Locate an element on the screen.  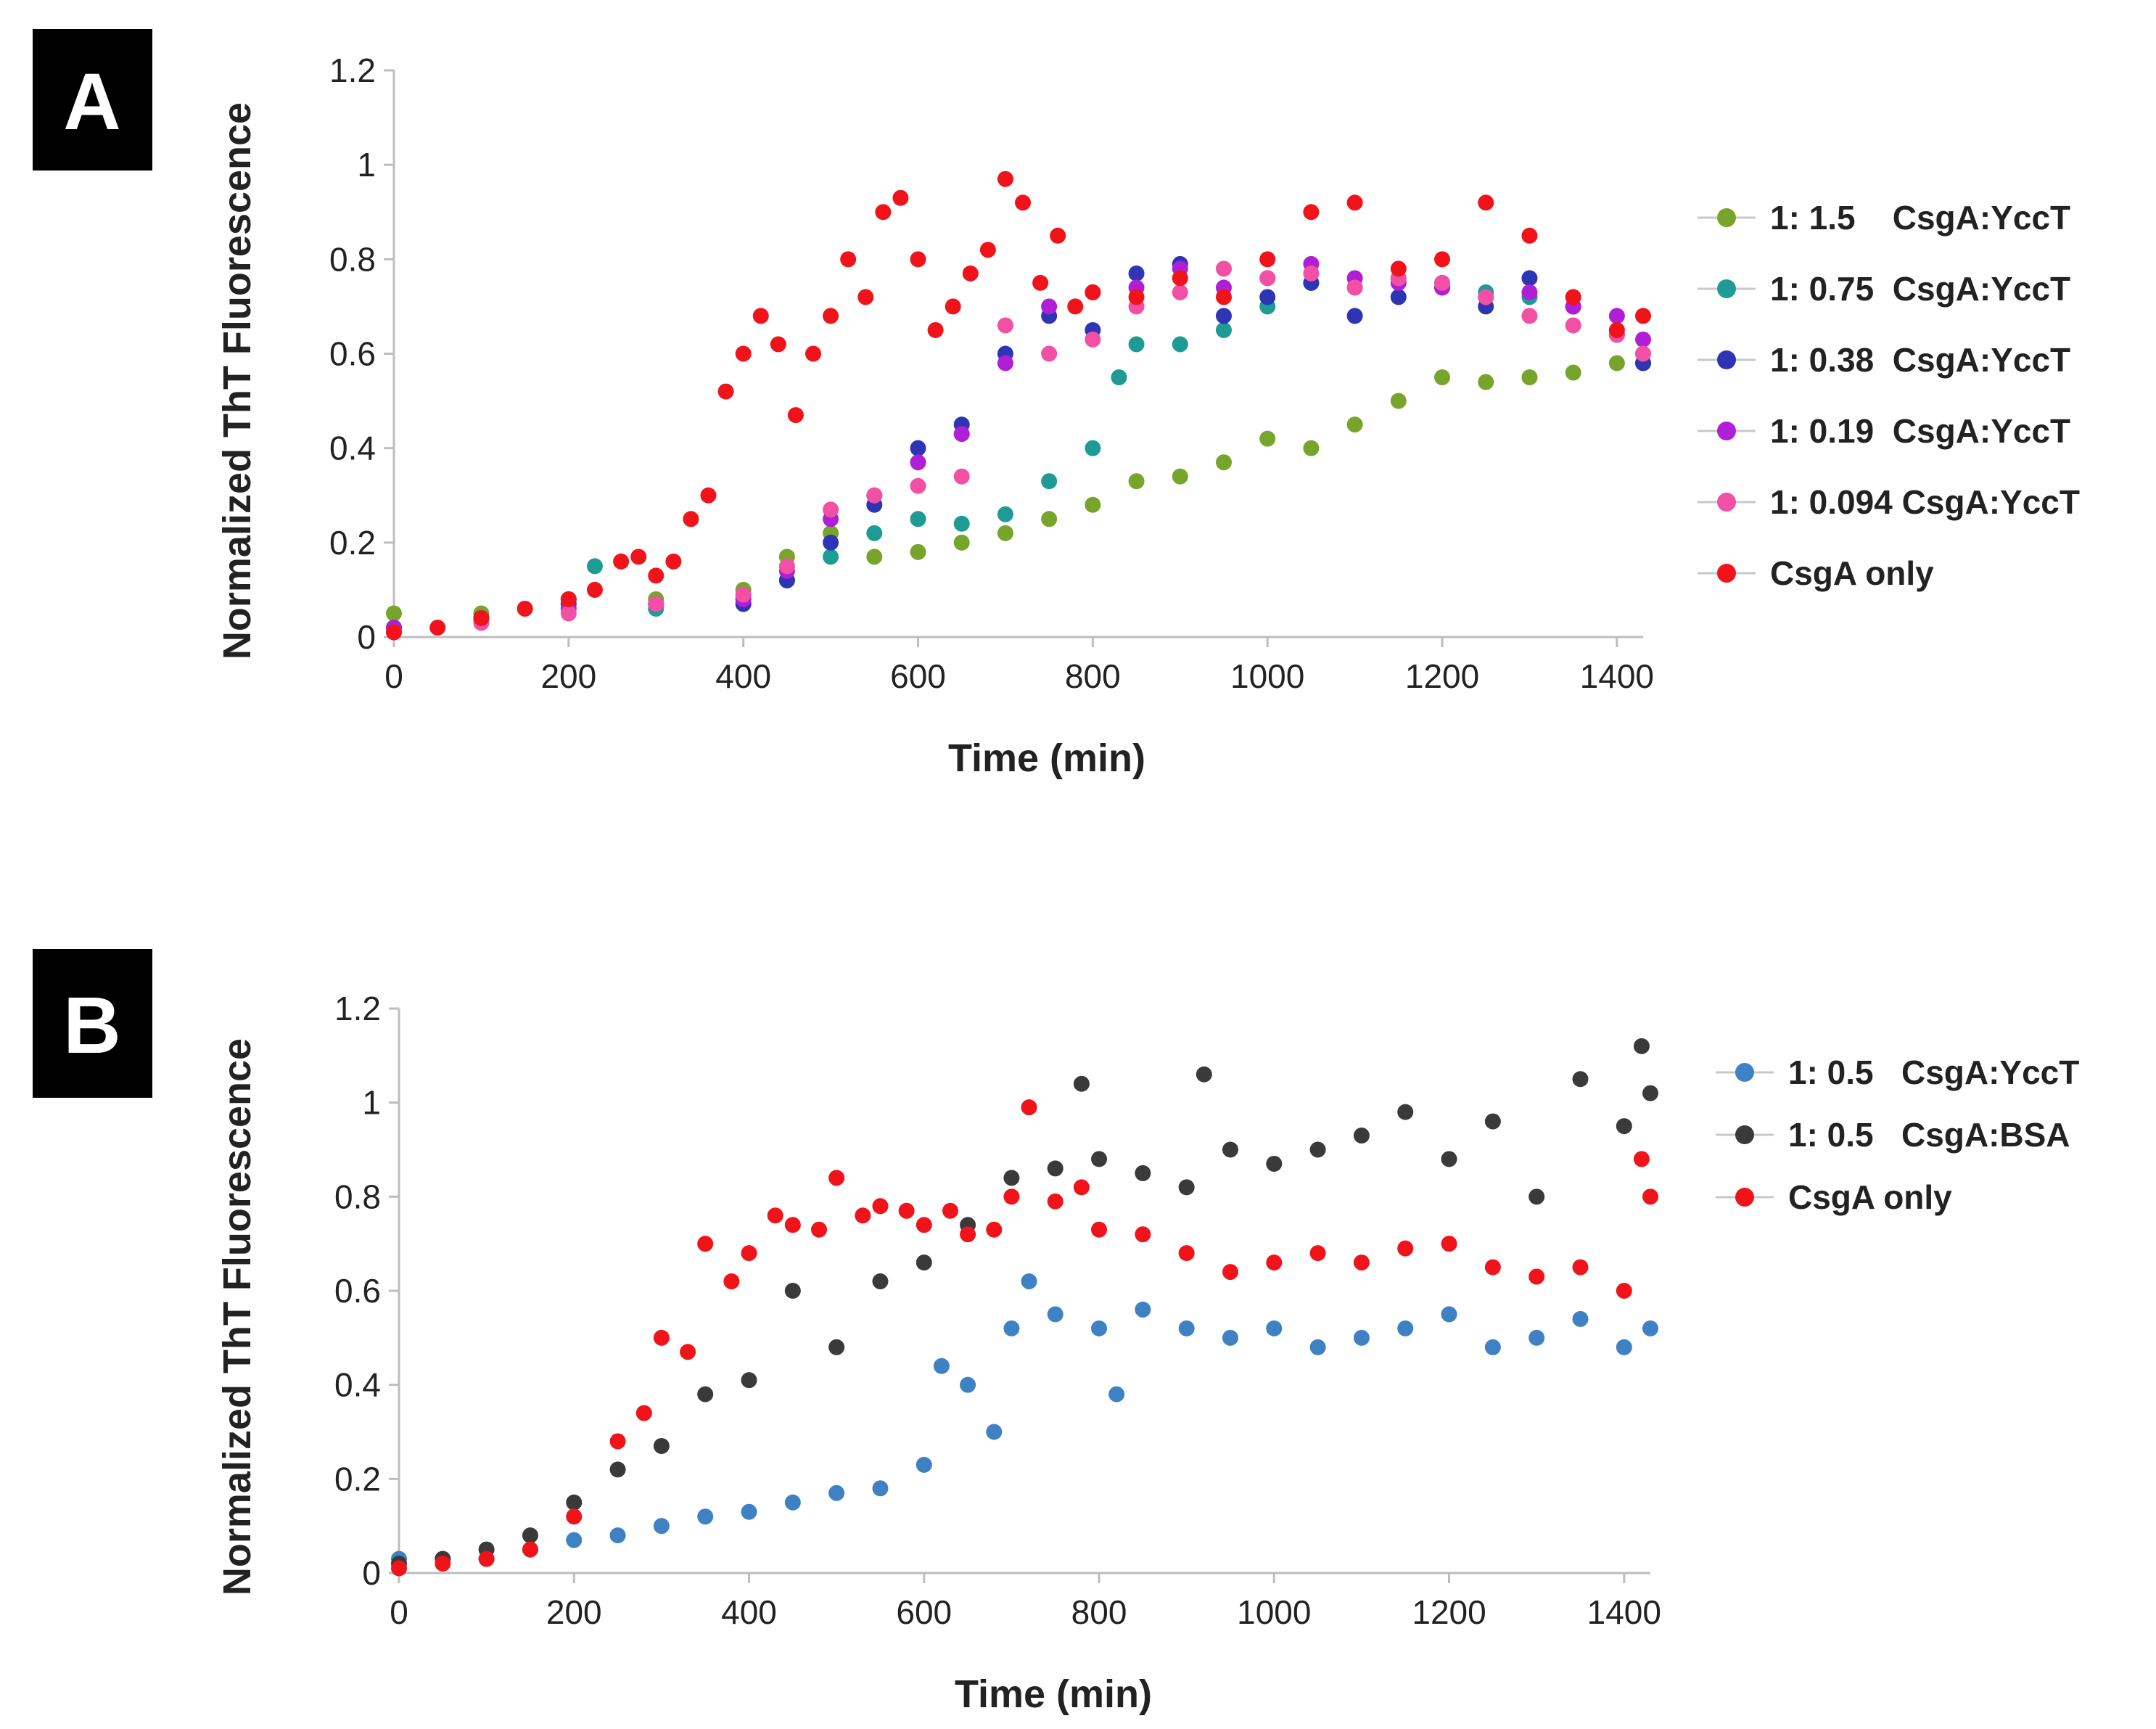
legend-label: 1: 0.19 CsgA:YccT is located at coordinates (1920, 431).